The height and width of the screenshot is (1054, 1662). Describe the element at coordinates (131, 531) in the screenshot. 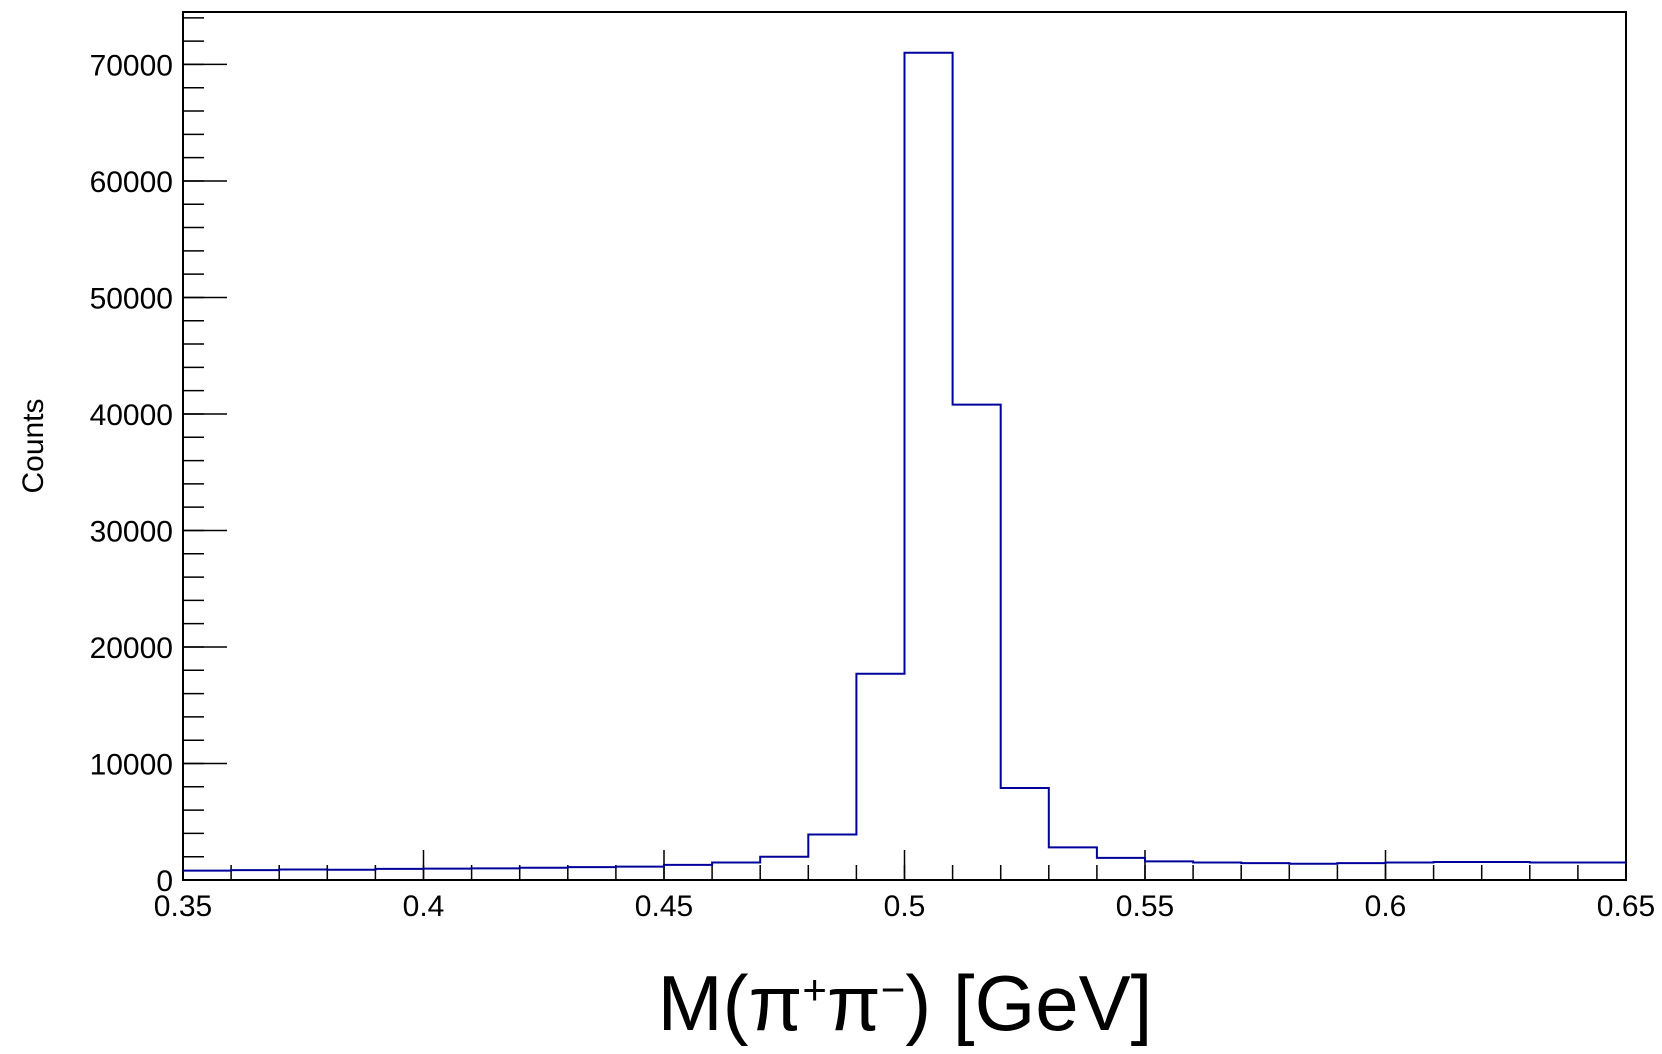

I see `y-tick-label: 30000` at that location.